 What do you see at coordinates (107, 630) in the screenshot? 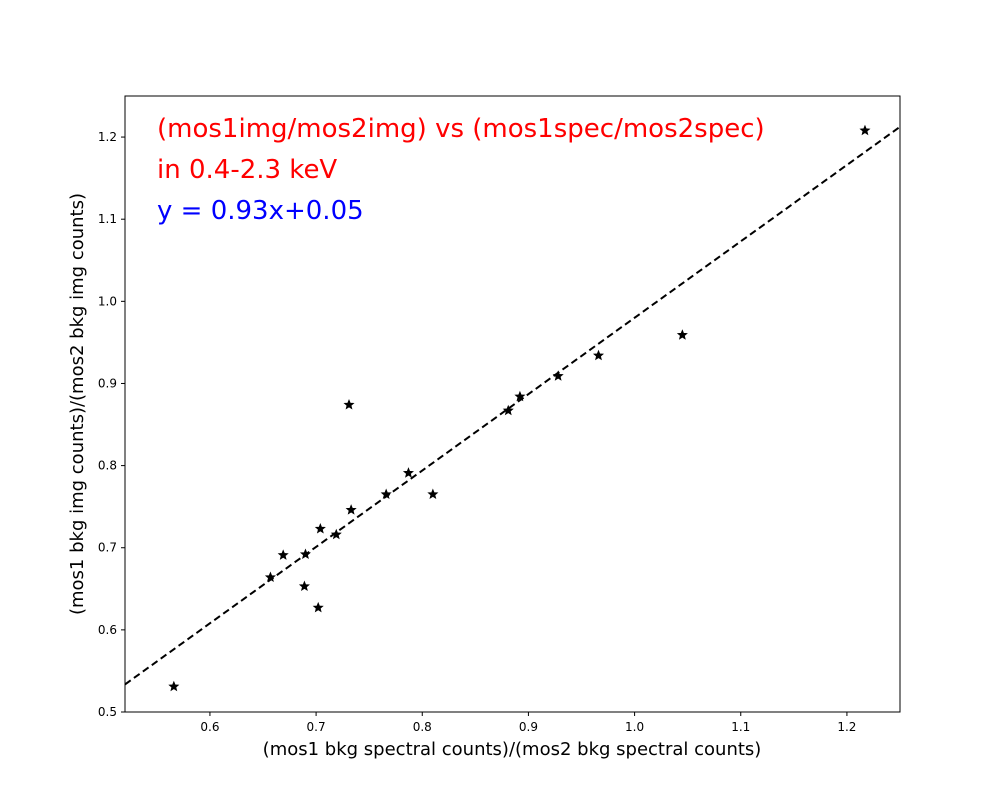
I see `y-tick-label: 0.6` at bounding box center [107, 630].